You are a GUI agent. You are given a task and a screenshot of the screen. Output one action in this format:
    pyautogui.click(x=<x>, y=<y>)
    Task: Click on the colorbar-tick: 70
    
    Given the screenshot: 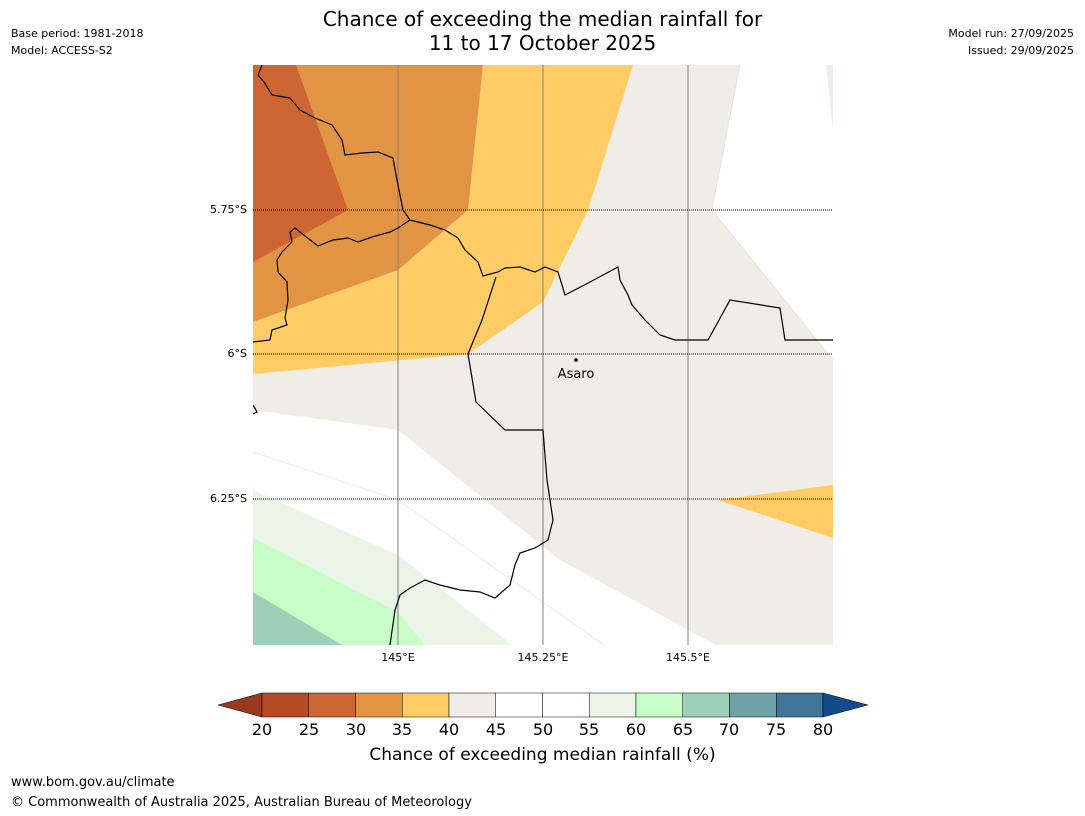 What is the action you would take?
    pyautogui.click(x=729, y=729)
    